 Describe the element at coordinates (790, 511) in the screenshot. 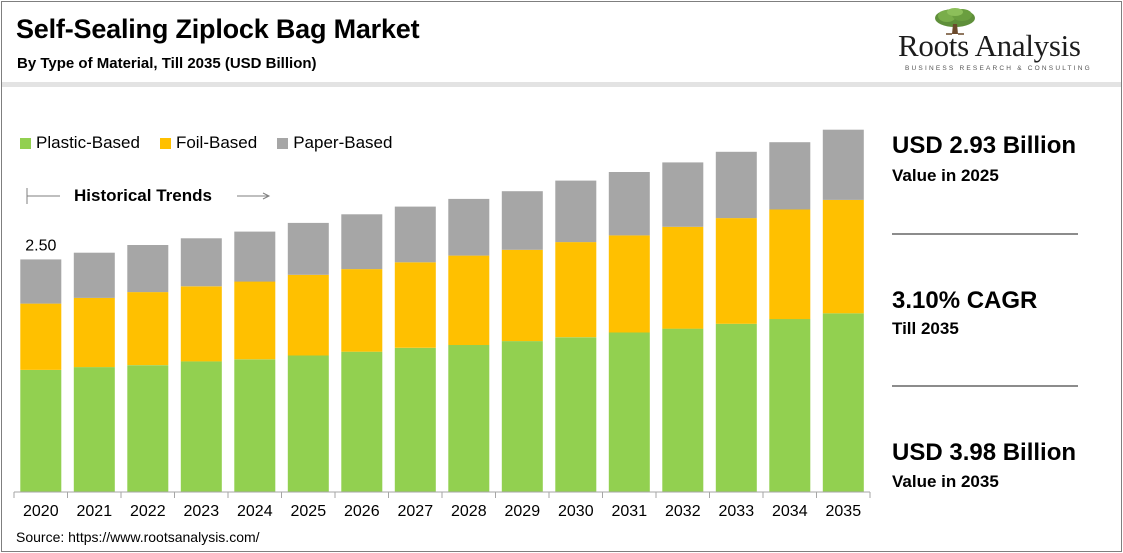

I see `x-tick-label-2034: 2034` at that location.